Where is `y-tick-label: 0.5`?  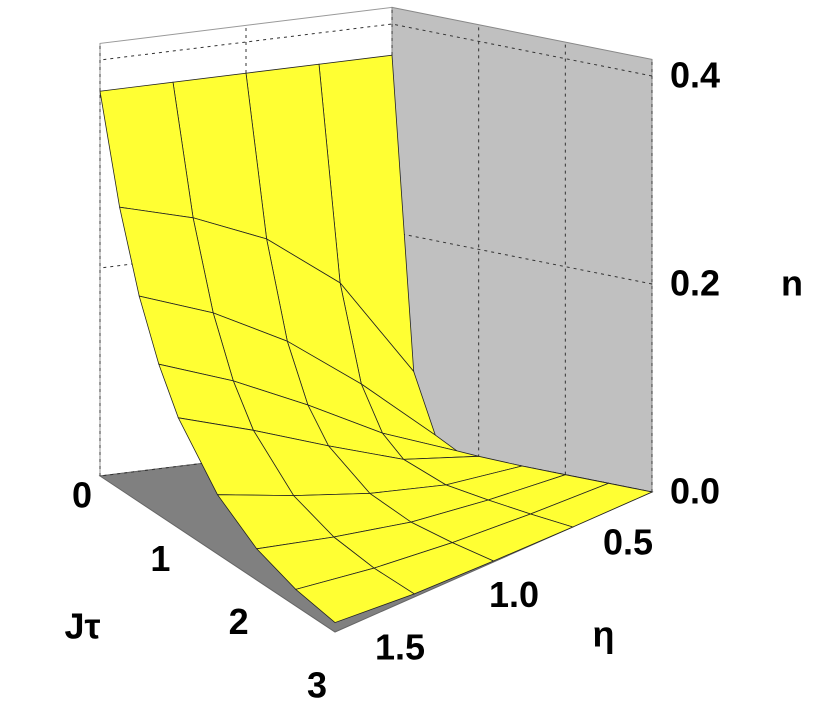
y-tick-label: 0.5 is located at coordinates (628, 542).